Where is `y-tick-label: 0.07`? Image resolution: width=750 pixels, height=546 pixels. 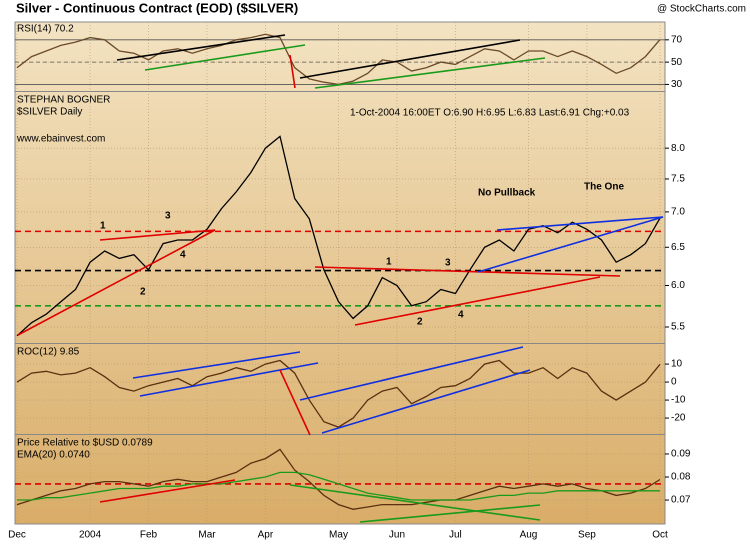 y-tick-label: 0.07 is located at coordinates (681, 500).